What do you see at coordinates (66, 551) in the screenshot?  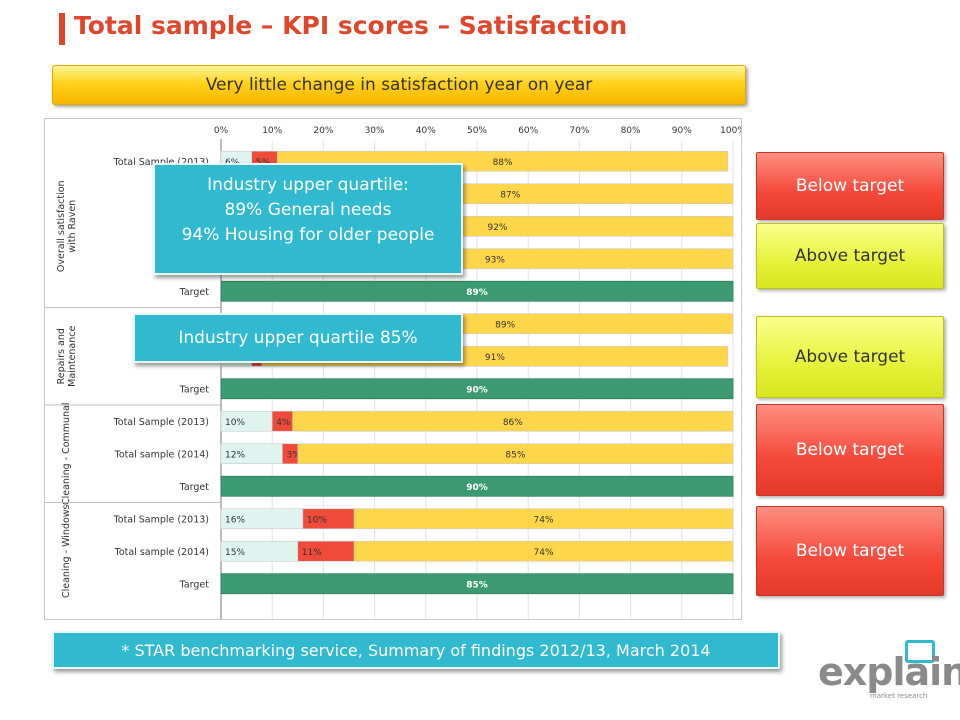 I see `group-label: Cleaning - Windows` at bounding box center [66, 551].